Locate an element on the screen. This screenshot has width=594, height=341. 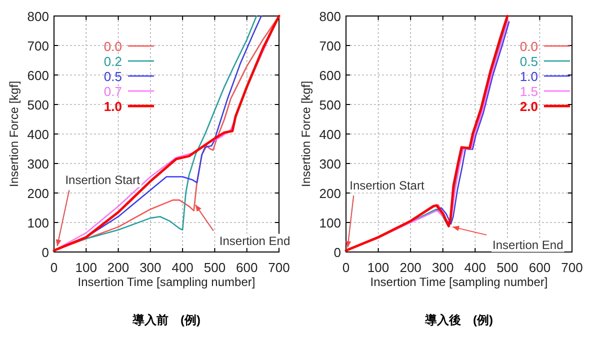
text: 導入後 (例) is located at coordinates (458, 320).